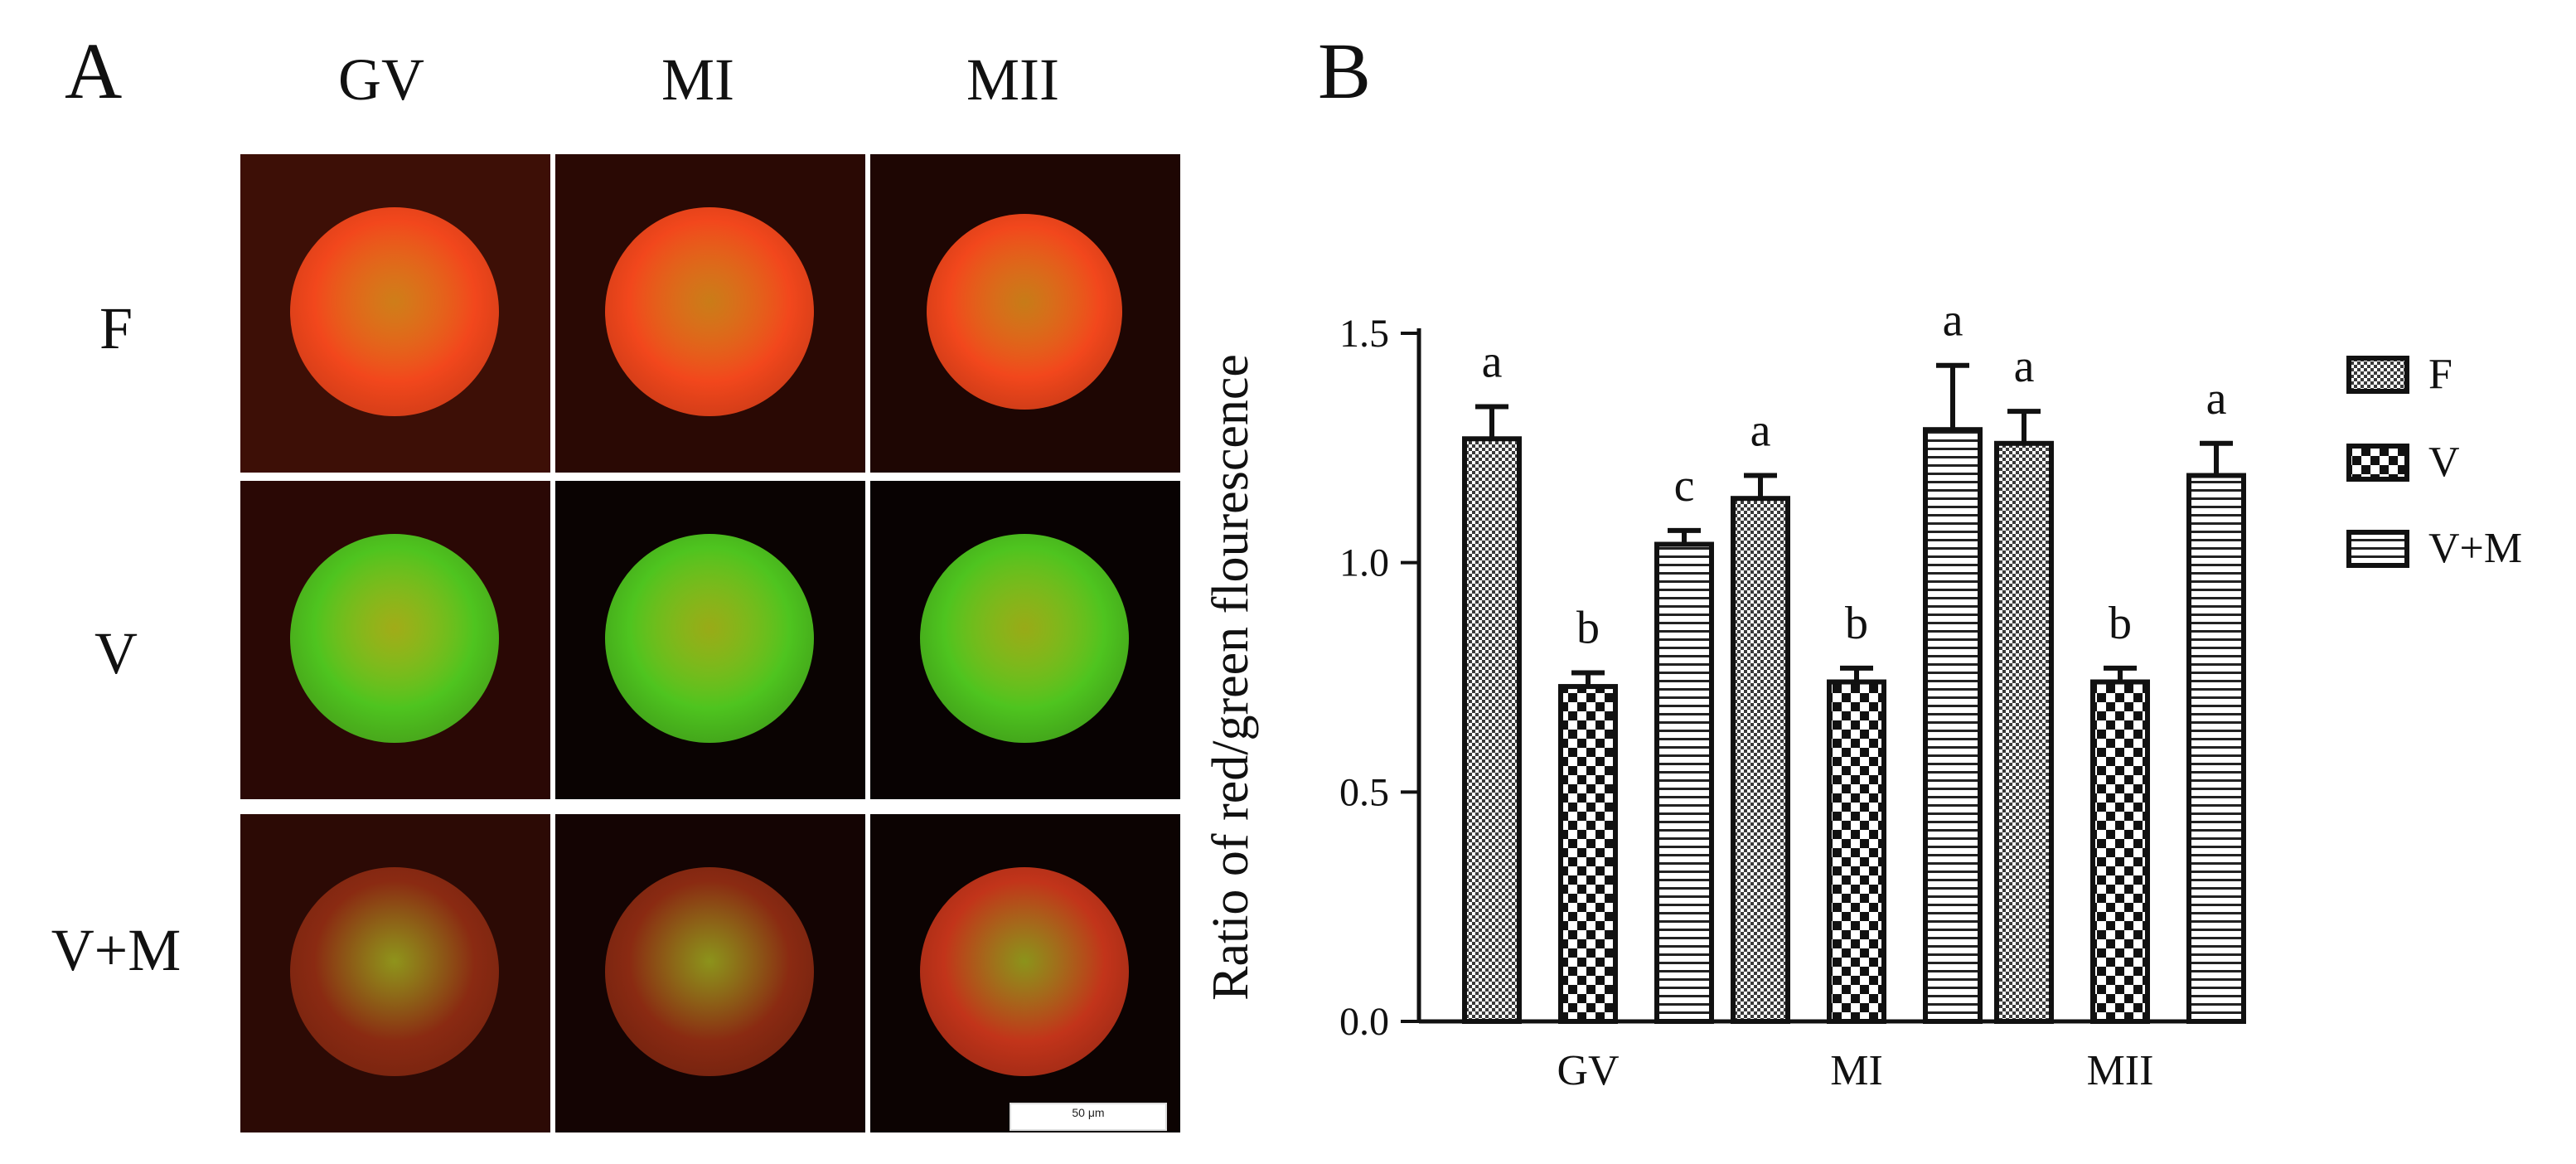  I want to click on legend-label-v: V, so click(2444, 463).